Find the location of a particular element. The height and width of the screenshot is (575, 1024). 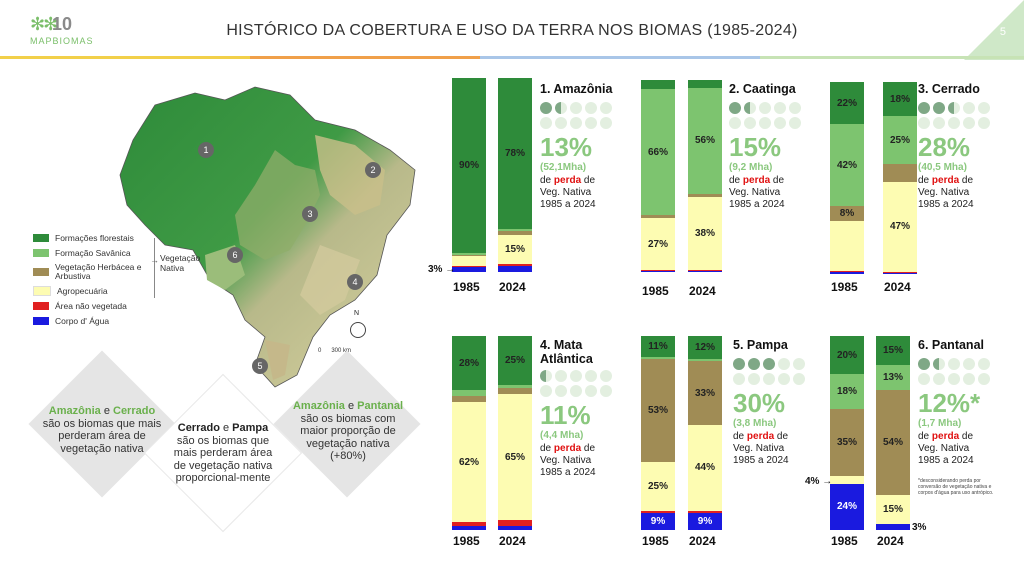

north-label: N is located at coordinates (357, 313).